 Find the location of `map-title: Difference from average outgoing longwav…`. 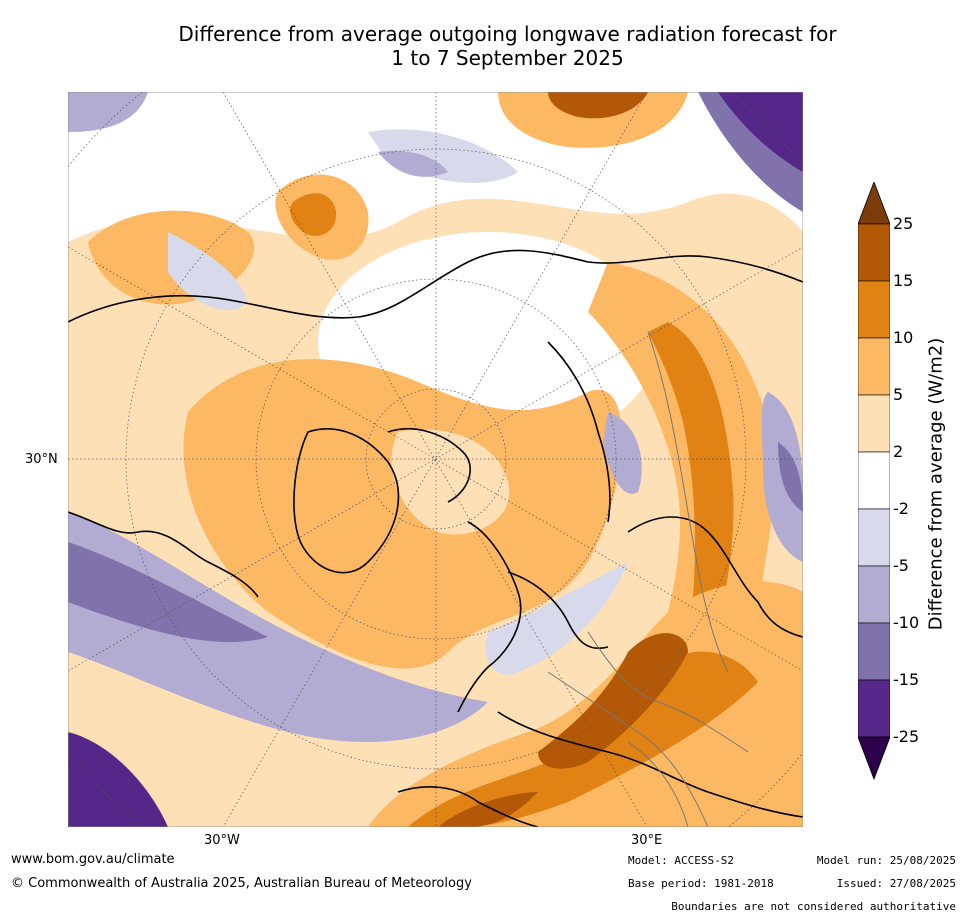

map-title: Difference from average outgoing longwav… is located at coordinates (507, 46).